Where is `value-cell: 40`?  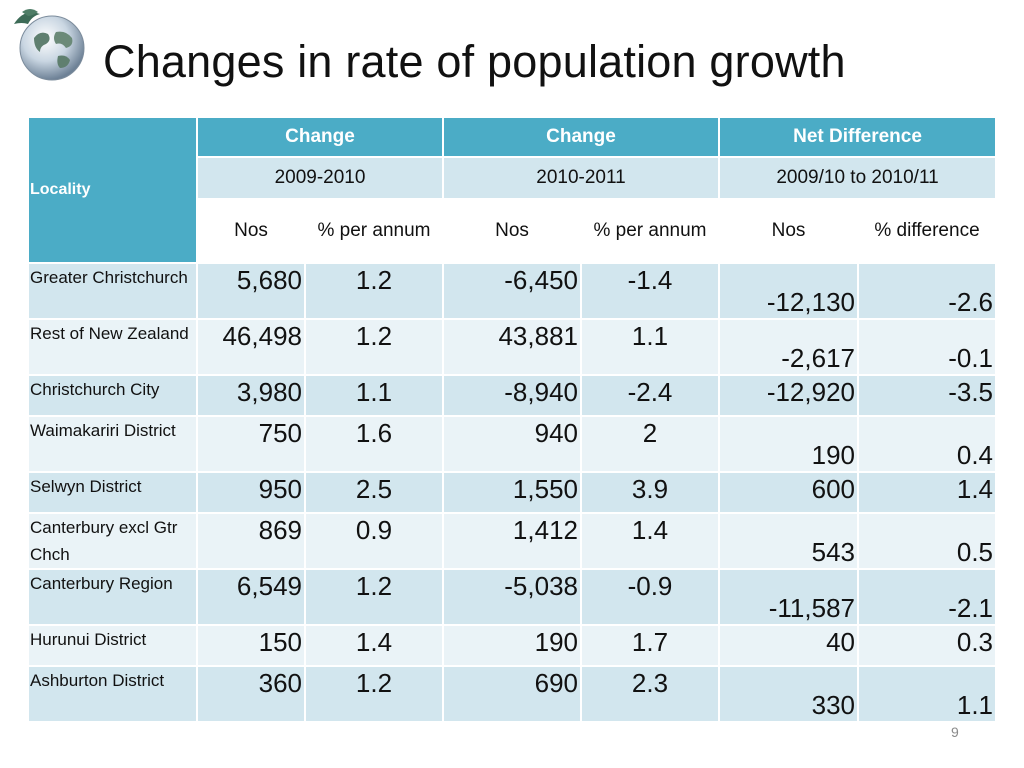 value-cell: 40 is located at coordinates (789, 646).